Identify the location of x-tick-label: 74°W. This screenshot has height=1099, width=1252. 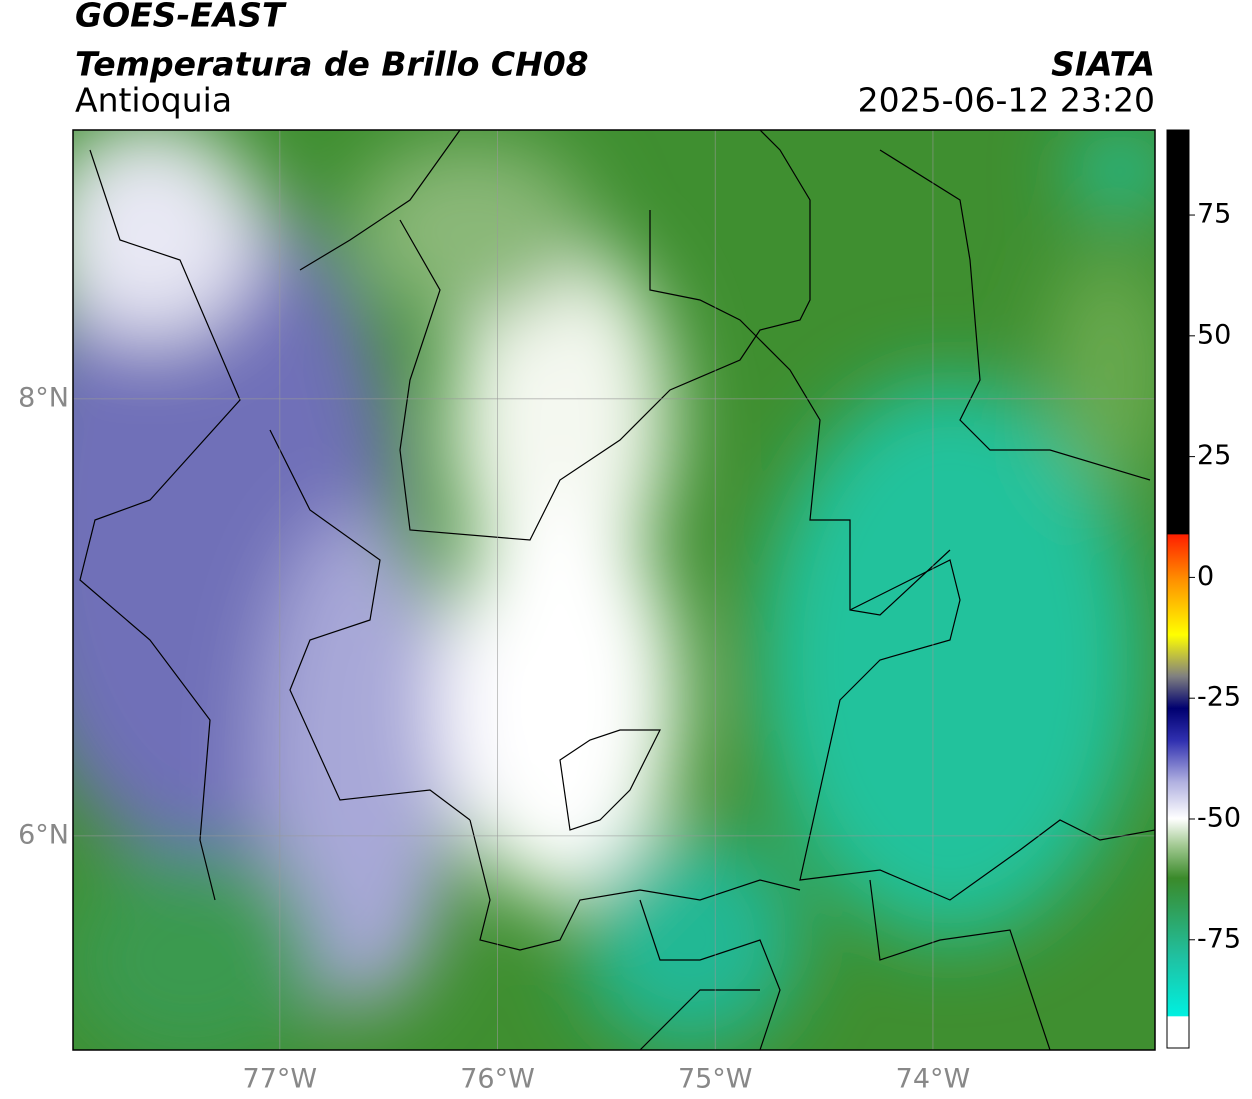
(933, 1079).